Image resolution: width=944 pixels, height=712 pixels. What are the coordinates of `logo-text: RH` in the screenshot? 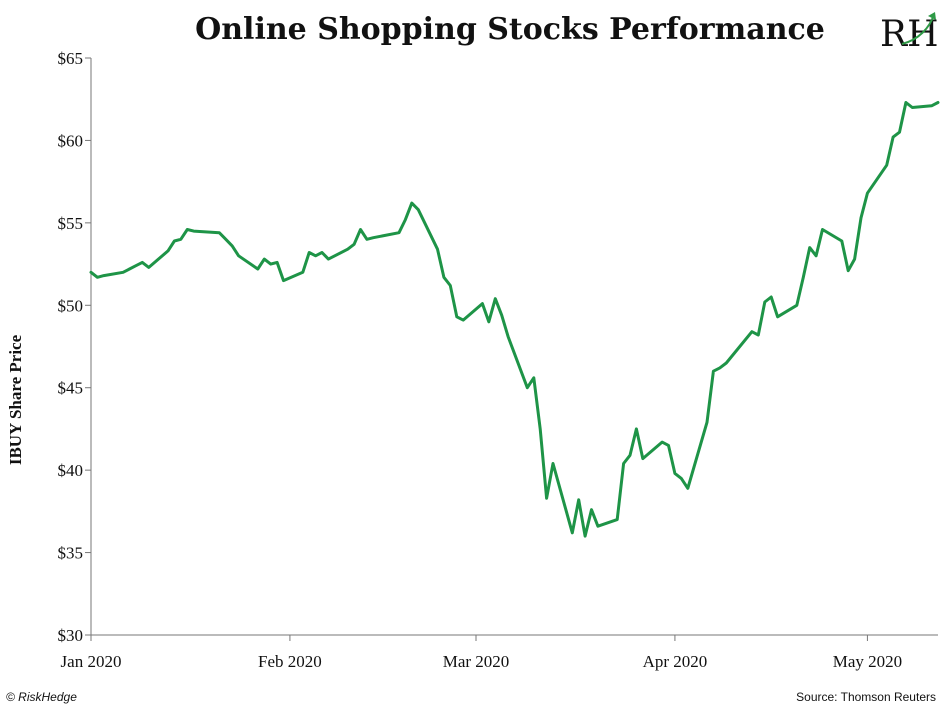 It's located at (909, 34).